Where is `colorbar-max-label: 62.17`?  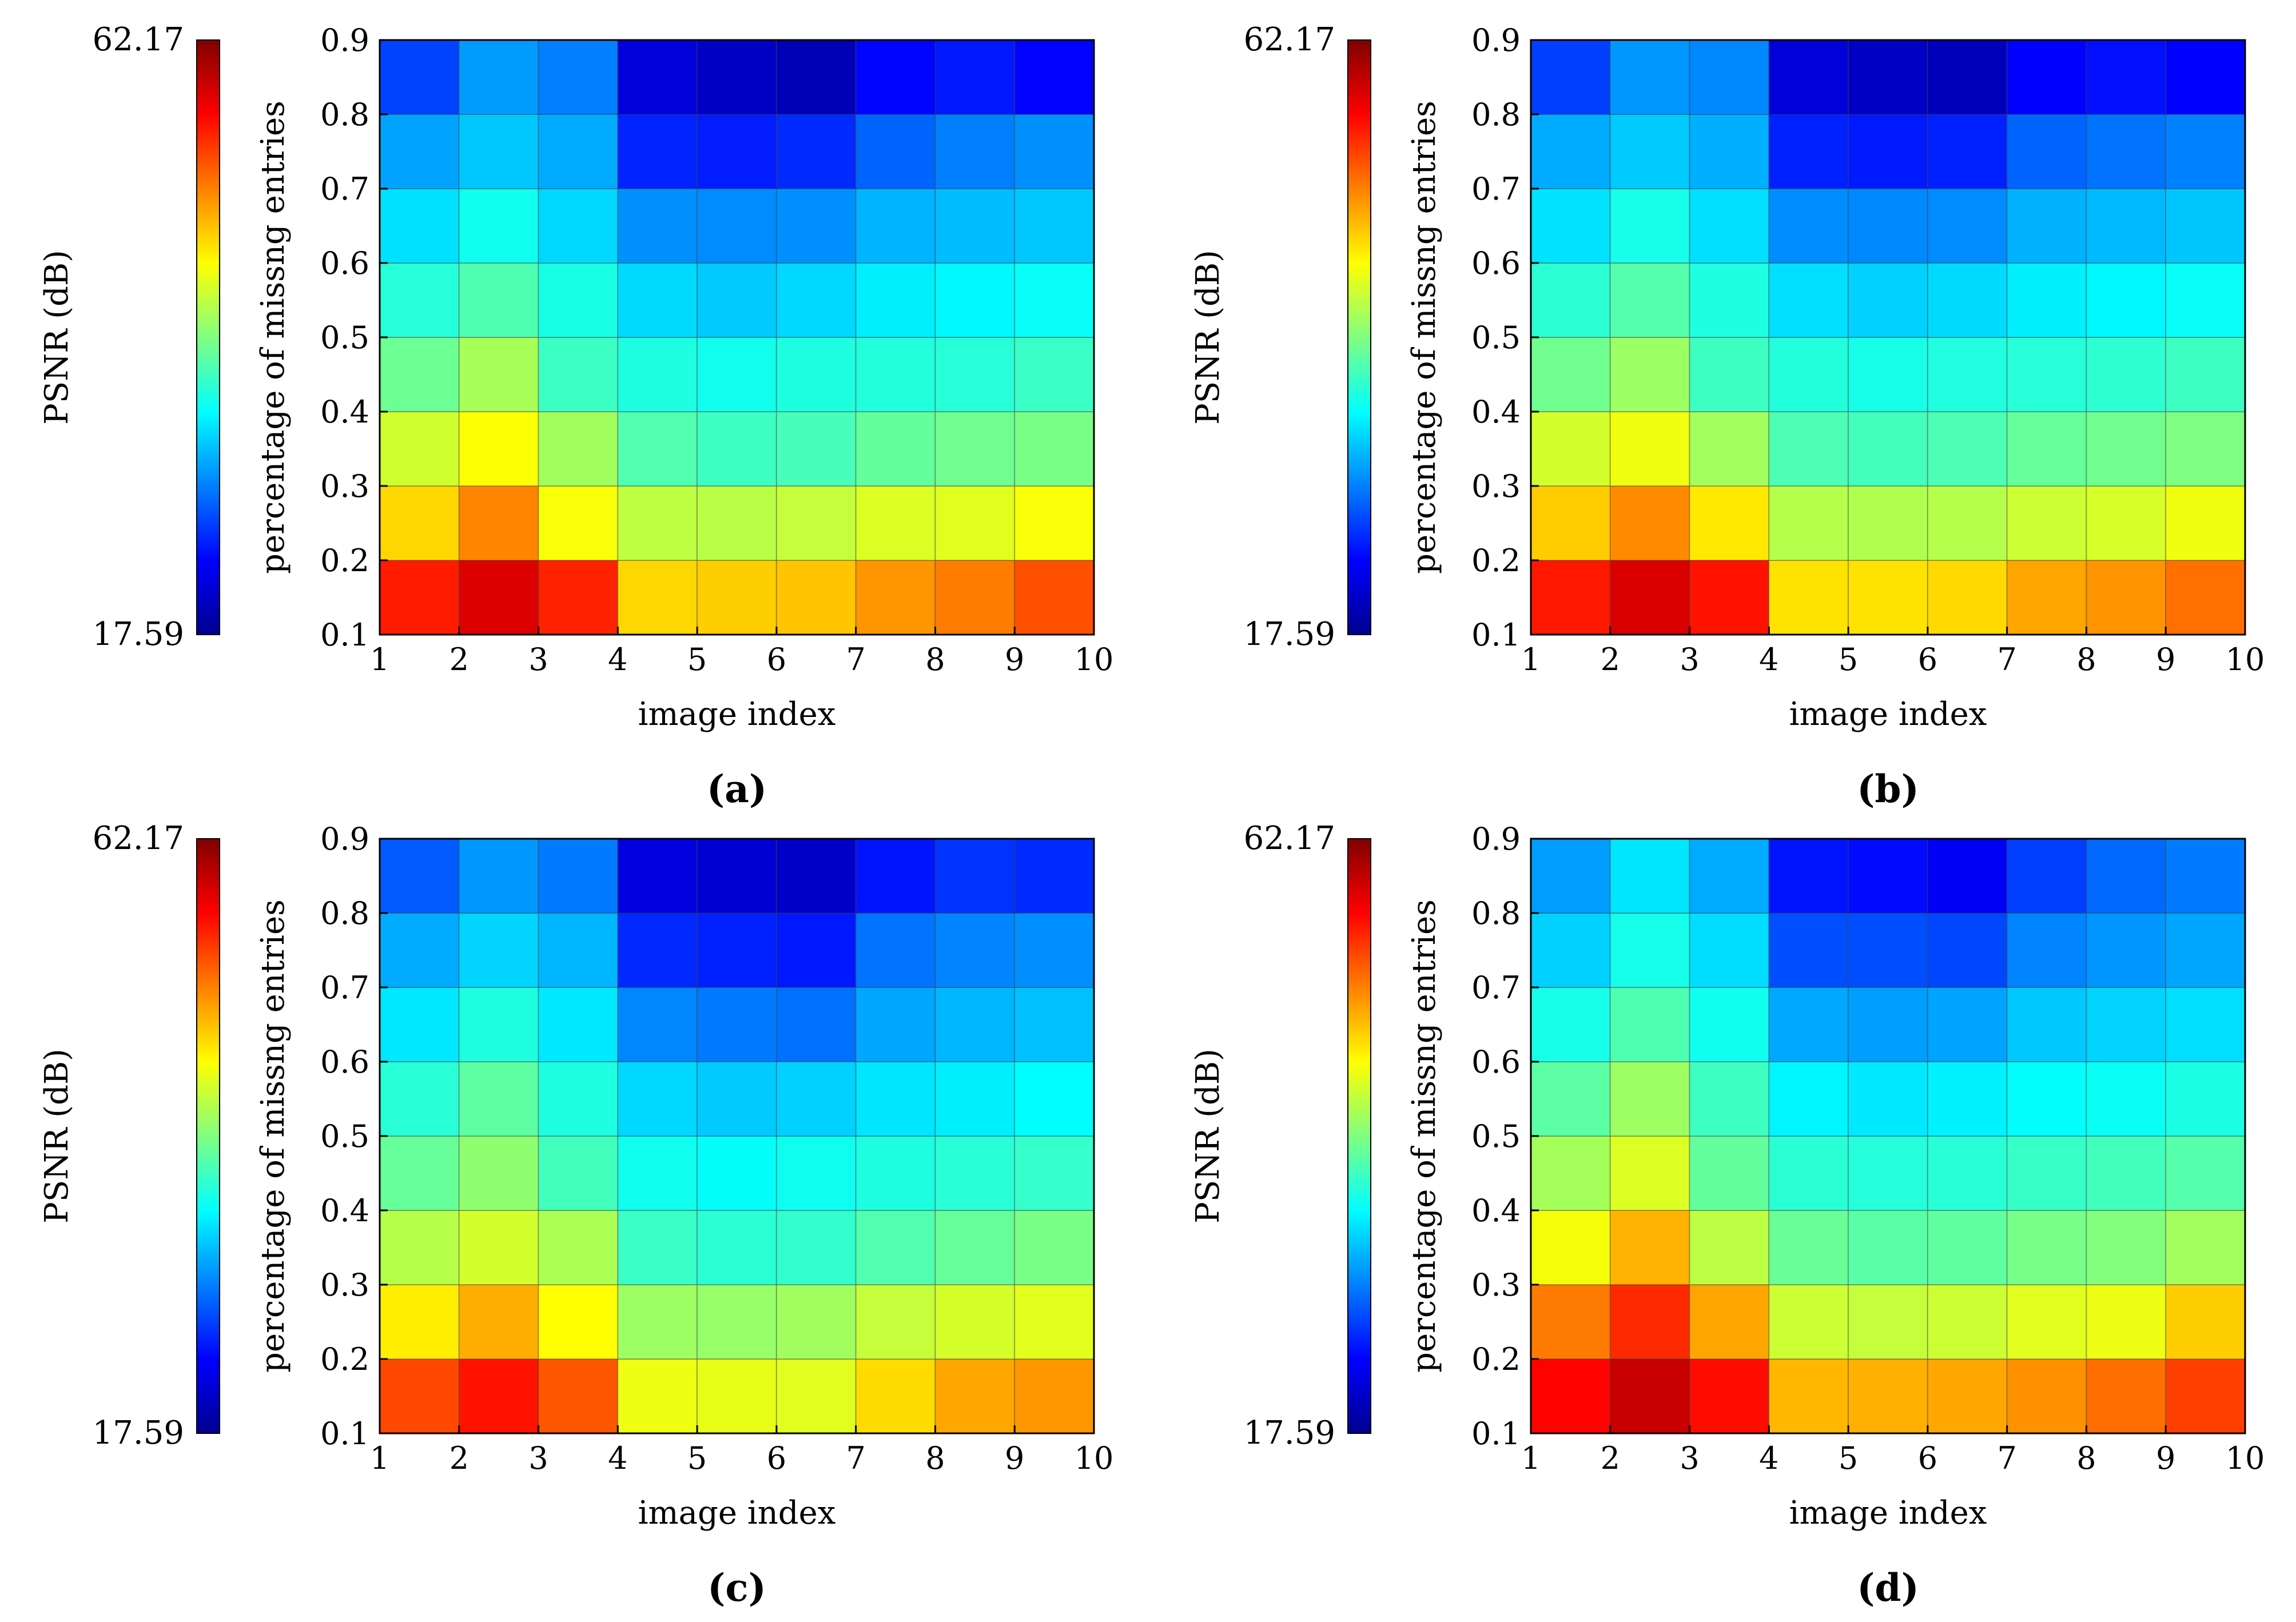
colorbar-max-label: 62.17 is located at coordinates (1290, 838).